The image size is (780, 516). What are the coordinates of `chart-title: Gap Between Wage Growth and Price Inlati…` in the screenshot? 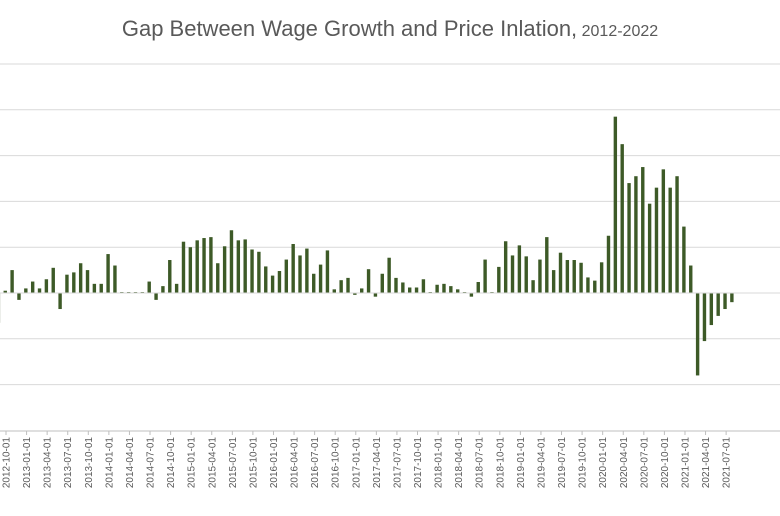 It's located at (390, 29).